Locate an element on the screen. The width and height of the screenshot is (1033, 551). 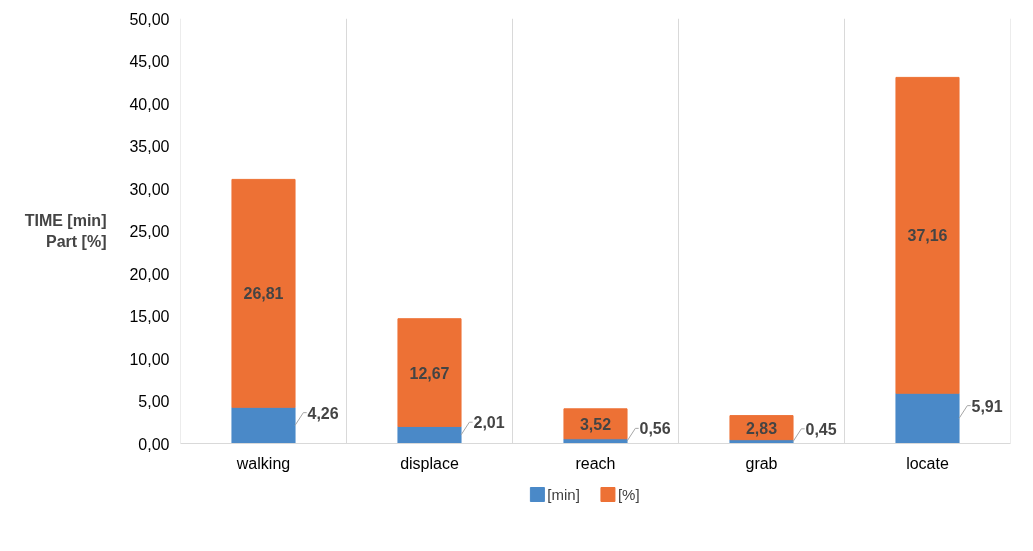
y-tick-label: 25,00 is located at coordinates (149, 231).